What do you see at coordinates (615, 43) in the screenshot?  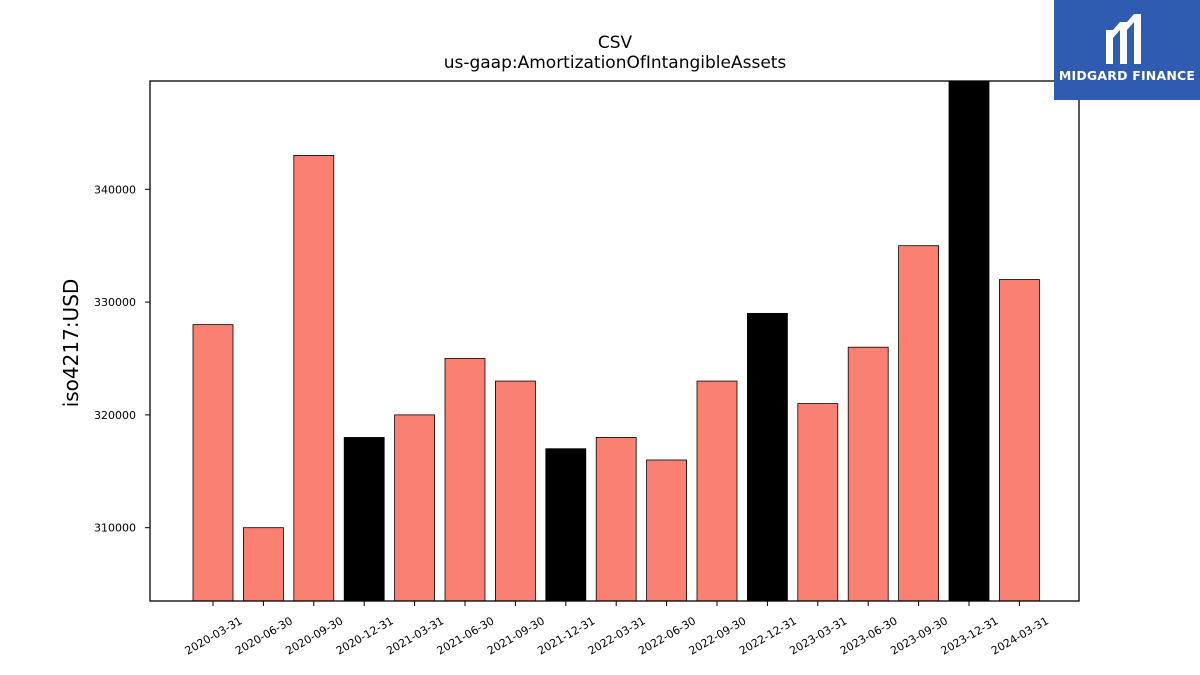 I see `chart-title: CSV` at bounding box center [615, 43].